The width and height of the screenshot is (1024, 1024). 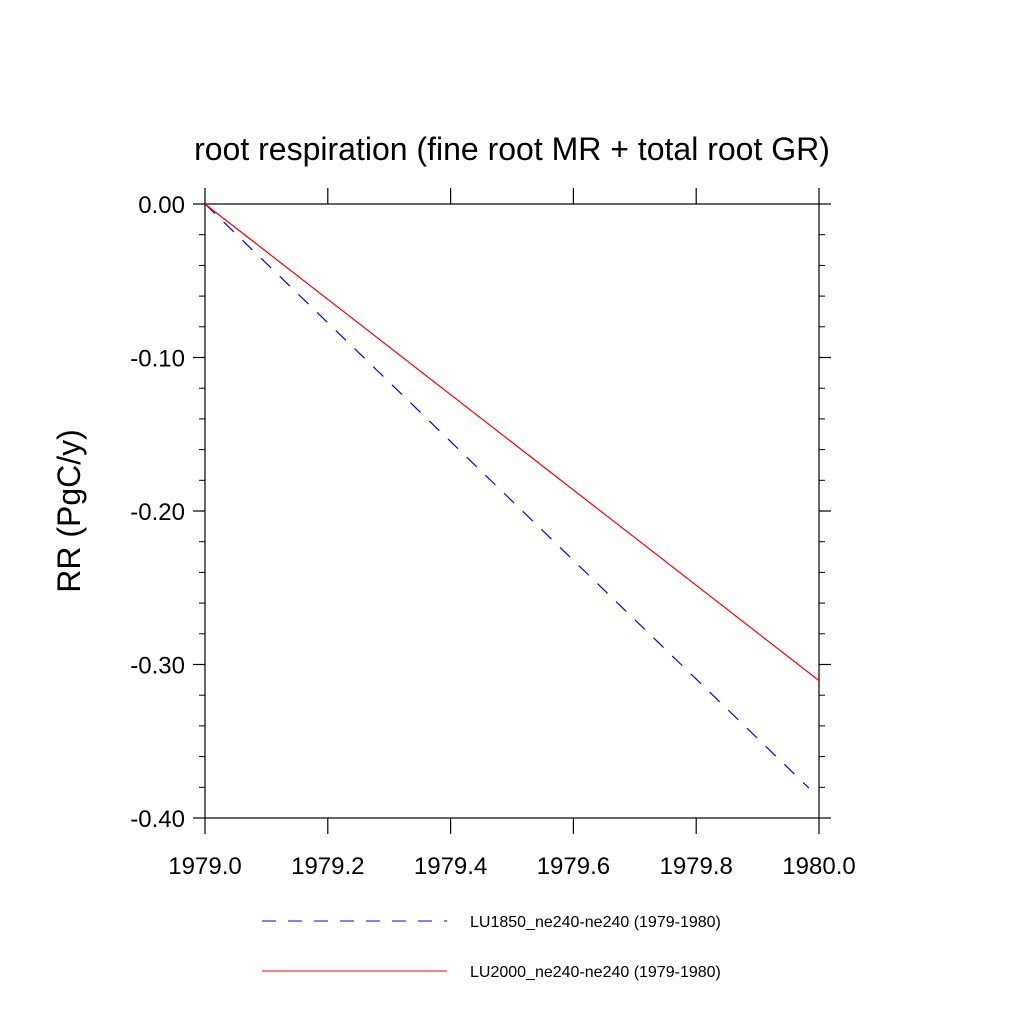 What do you see at coordinates (818, 866) in the screenshot?
I see `x-tick-label: 1980.0` at bounding box center [818, 866].